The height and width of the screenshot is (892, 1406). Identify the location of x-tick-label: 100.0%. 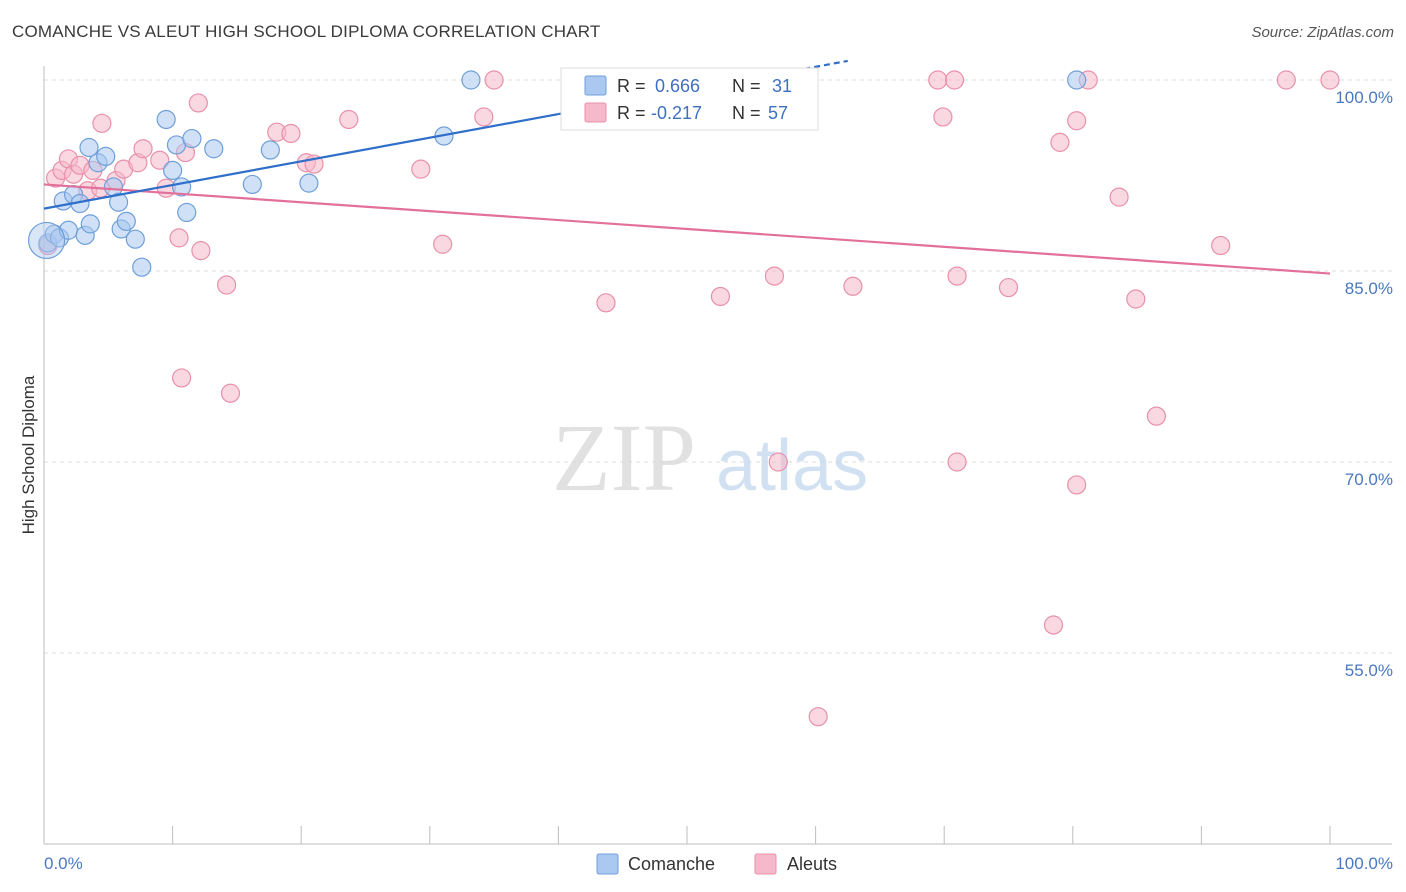
(1364, 863).